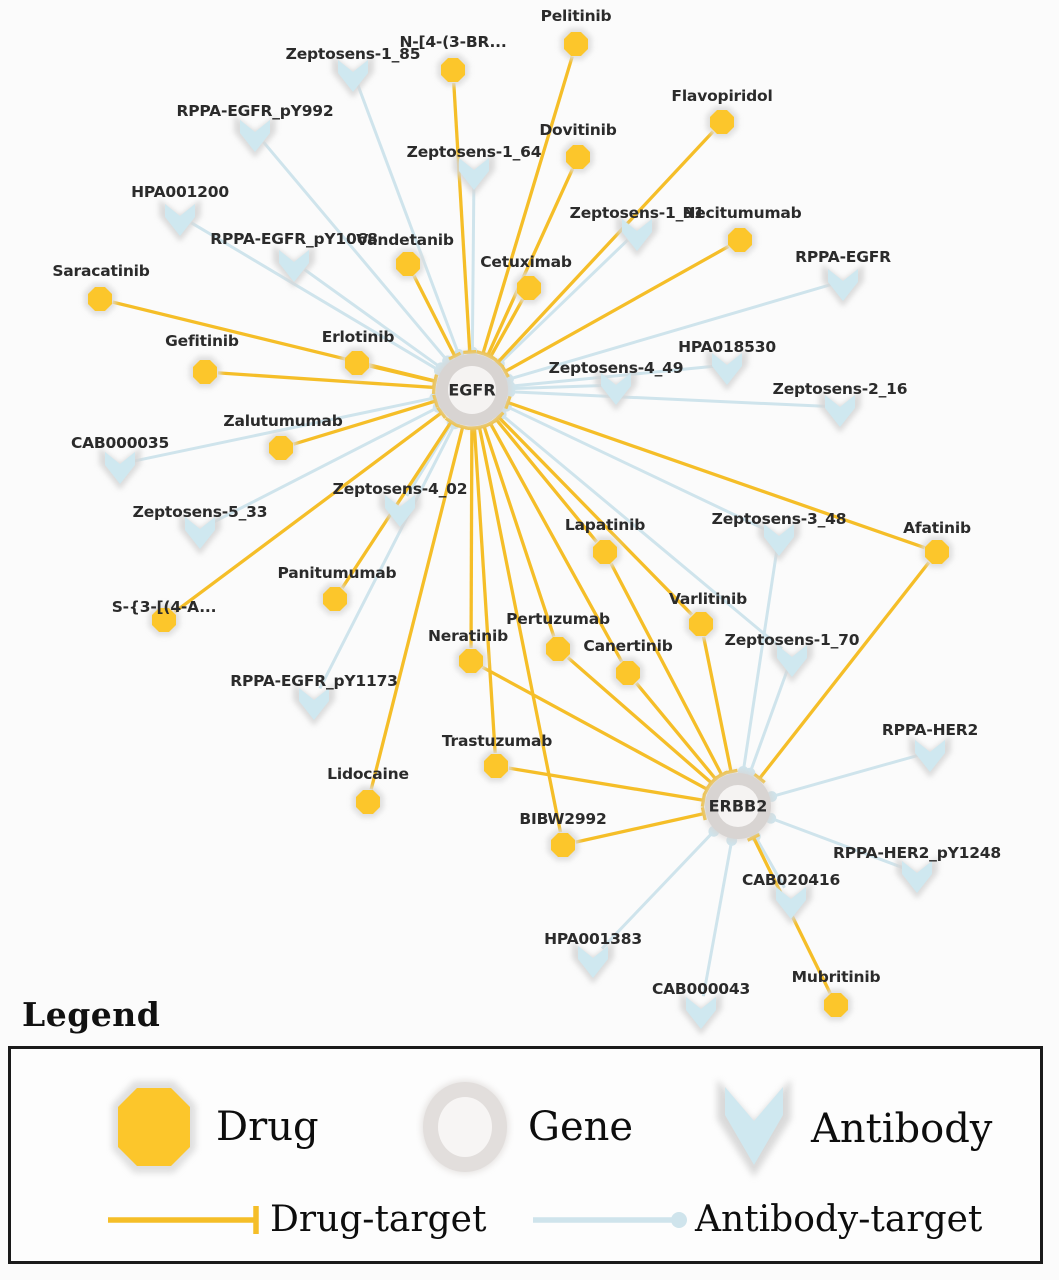 This screenshot has height=1280, width=1059. I want to click on legend-label-gene: Gene, so click(581, 1127).